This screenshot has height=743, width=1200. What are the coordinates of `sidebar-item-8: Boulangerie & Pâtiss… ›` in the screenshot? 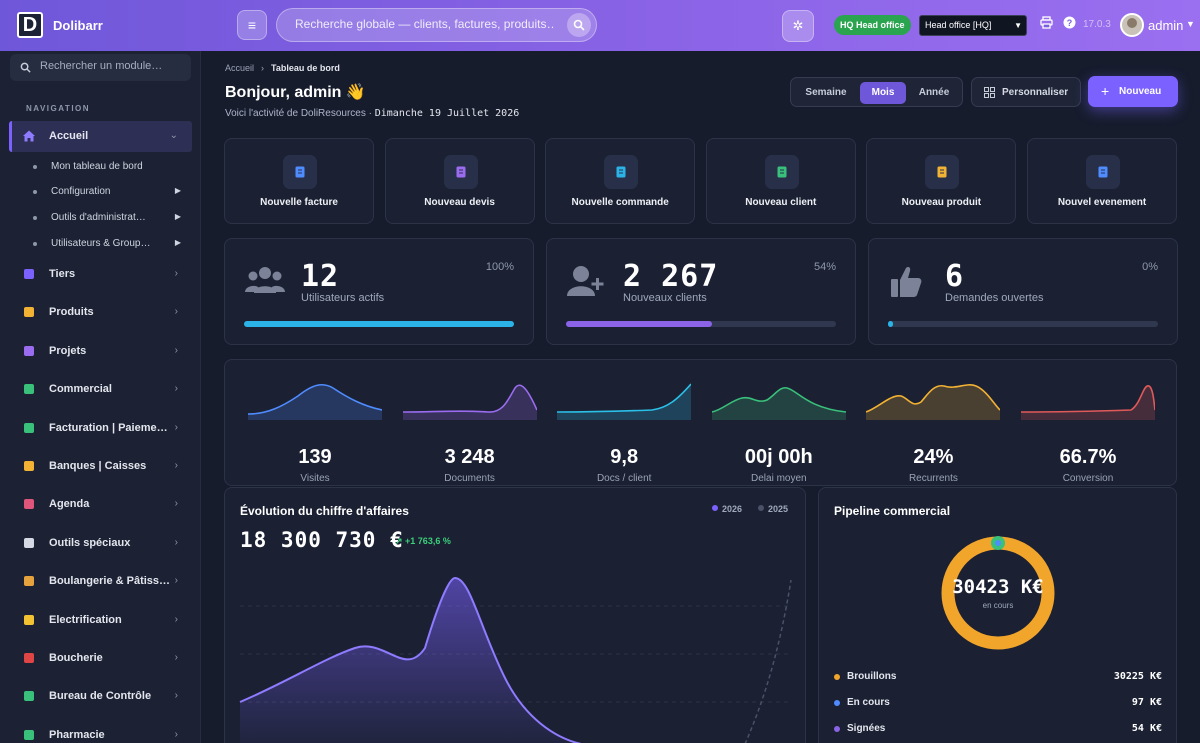 It's located at (107, 582).